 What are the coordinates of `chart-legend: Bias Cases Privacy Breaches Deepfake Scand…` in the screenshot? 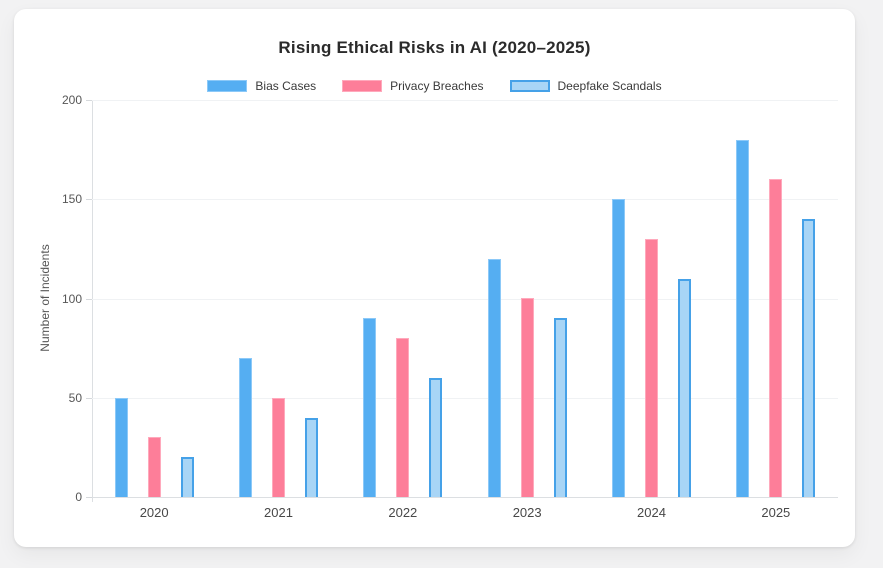 It's located at (434, 86).